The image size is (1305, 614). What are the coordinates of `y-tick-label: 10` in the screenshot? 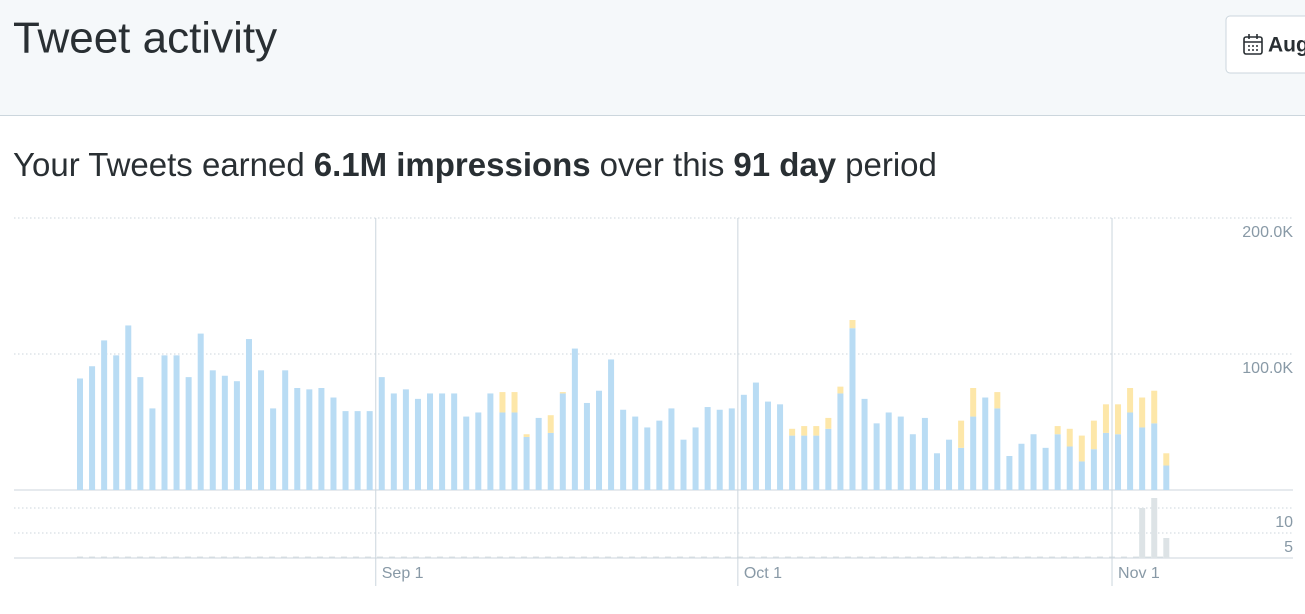 It's located at (1284, 522).